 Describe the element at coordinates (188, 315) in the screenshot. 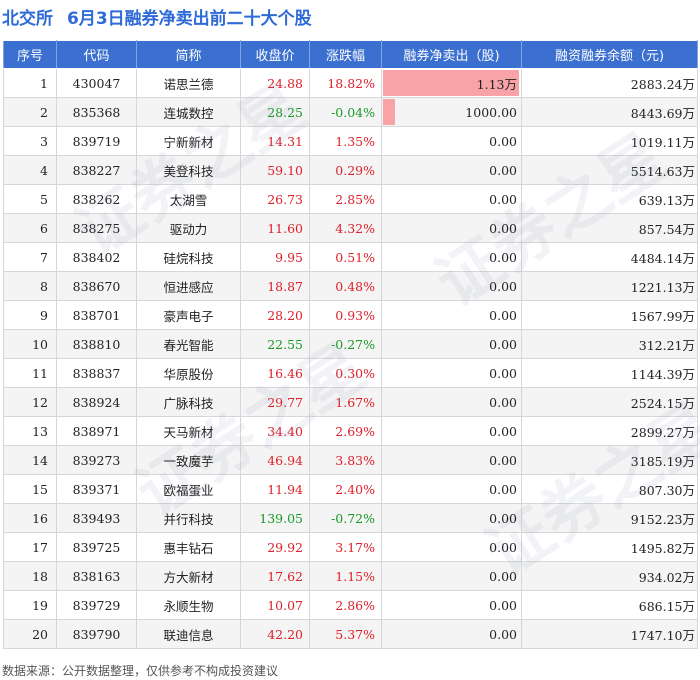

I see `name-cell: 豪声电子` at that location.